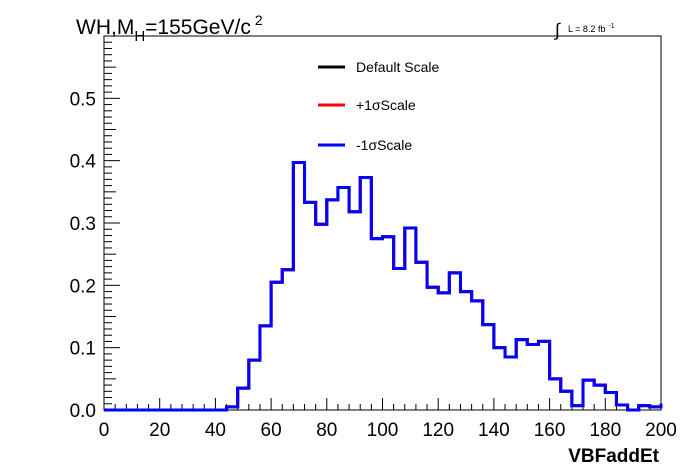 This screenshot has width=696, height=472. I want to click on x-tick-label: 100, so click(383, 430).